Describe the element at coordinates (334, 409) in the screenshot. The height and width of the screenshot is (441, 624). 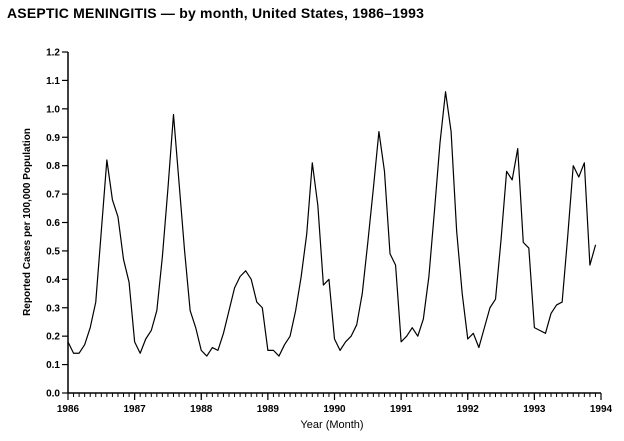
I see `x-tick-label: 1990` at that location.